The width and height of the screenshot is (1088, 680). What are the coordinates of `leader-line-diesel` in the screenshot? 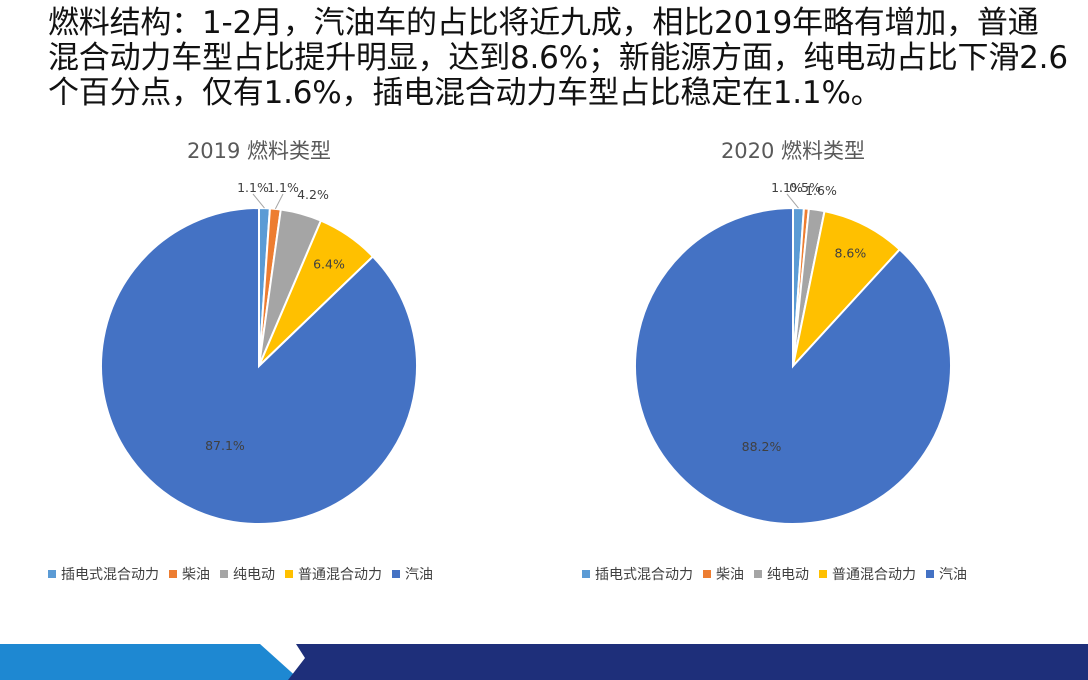 It's located at (279, 201).